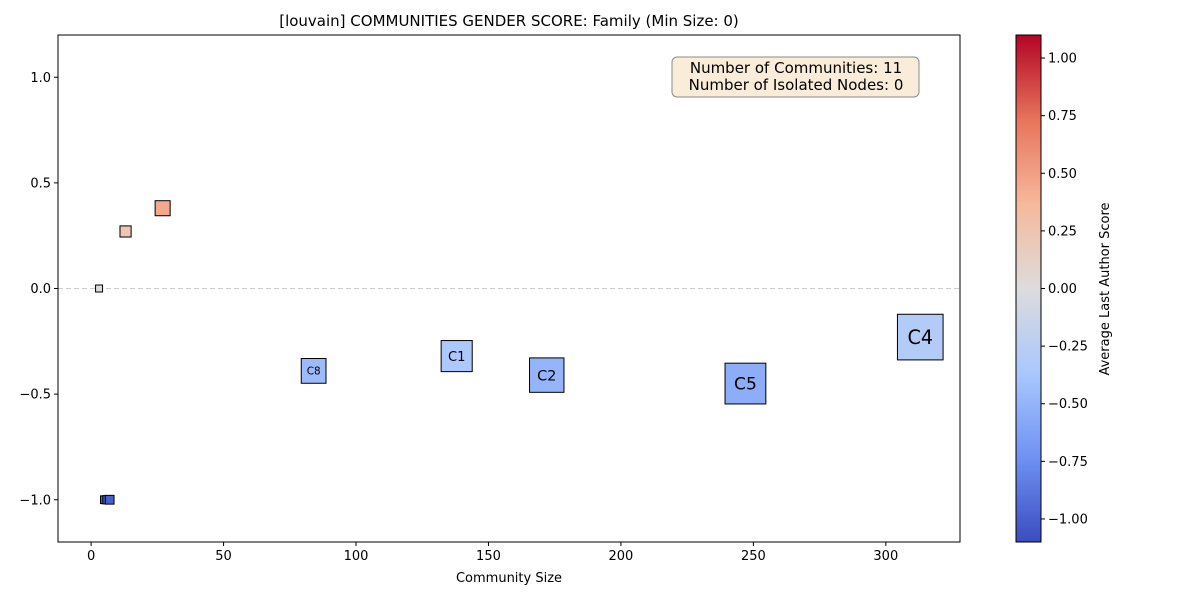  I want to click on colorbar-label: Average Last Author Score, so click(1105, 288).